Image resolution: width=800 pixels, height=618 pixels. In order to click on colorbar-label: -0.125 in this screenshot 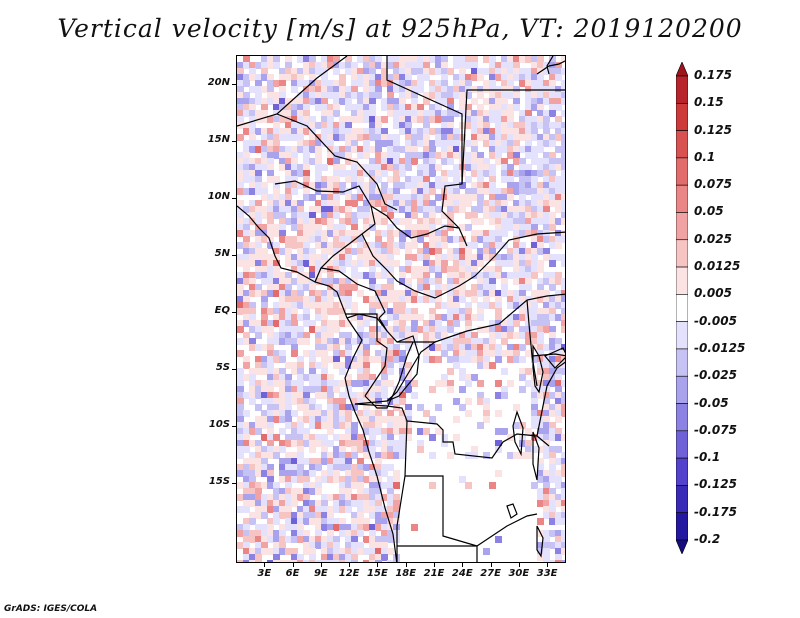, I will do `click(715, 484)`.